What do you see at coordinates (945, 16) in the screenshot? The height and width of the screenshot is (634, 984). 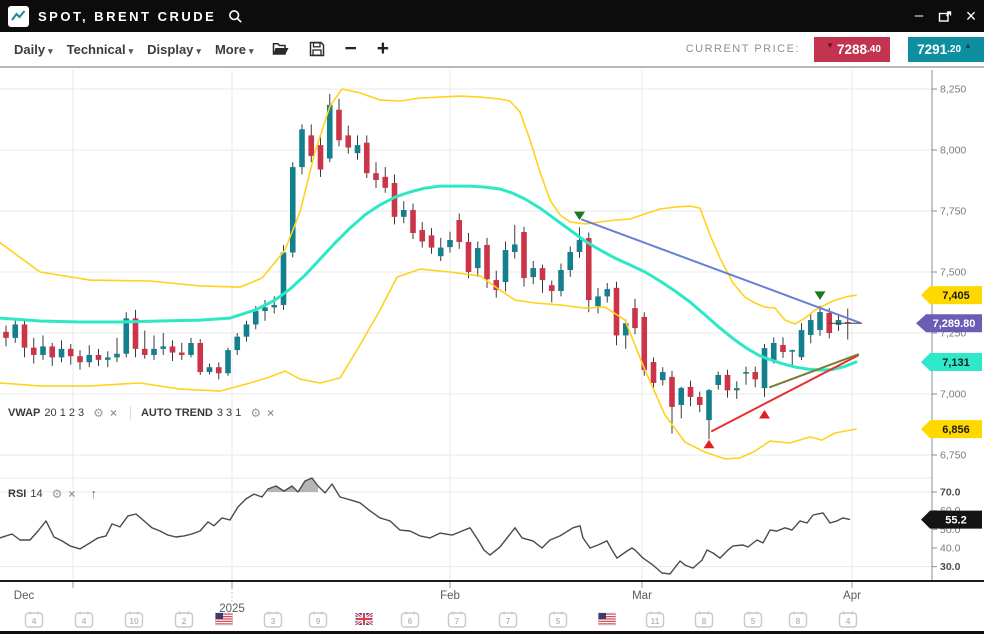 I see `popout-button` at bounding box center [945, 16].